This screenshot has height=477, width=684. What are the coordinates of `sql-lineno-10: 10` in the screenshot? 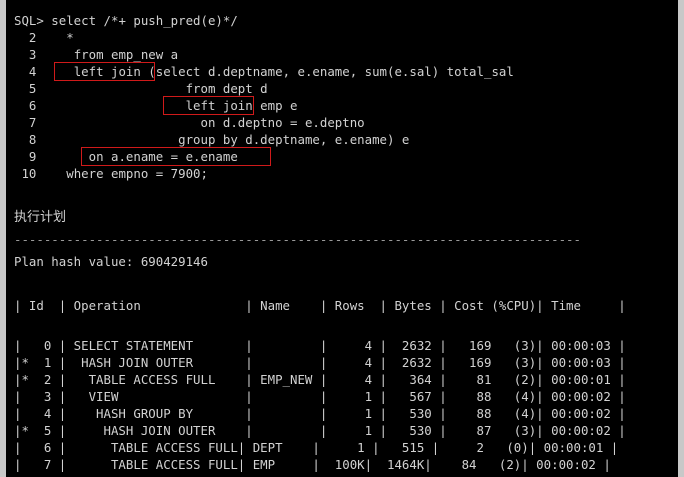 It's located at (25, 173).